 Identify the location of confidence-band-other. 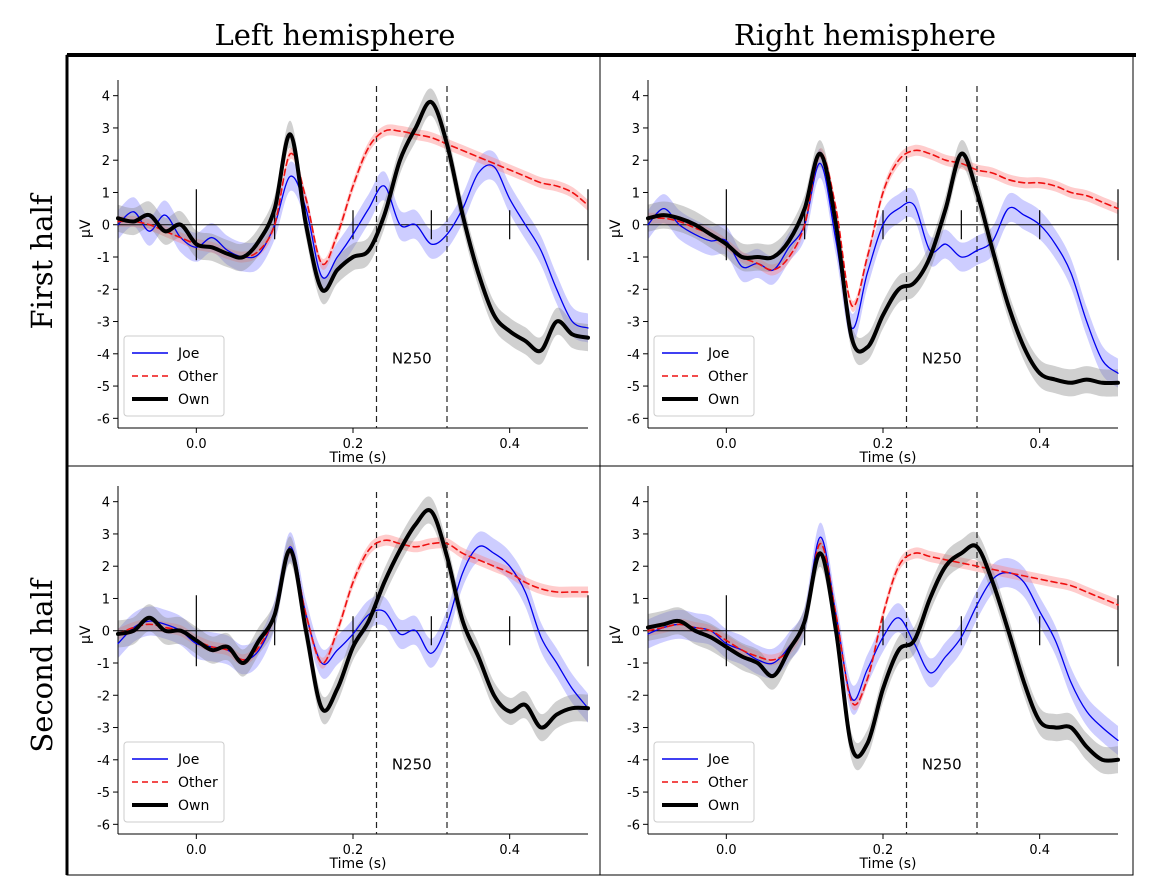
(883, 228).